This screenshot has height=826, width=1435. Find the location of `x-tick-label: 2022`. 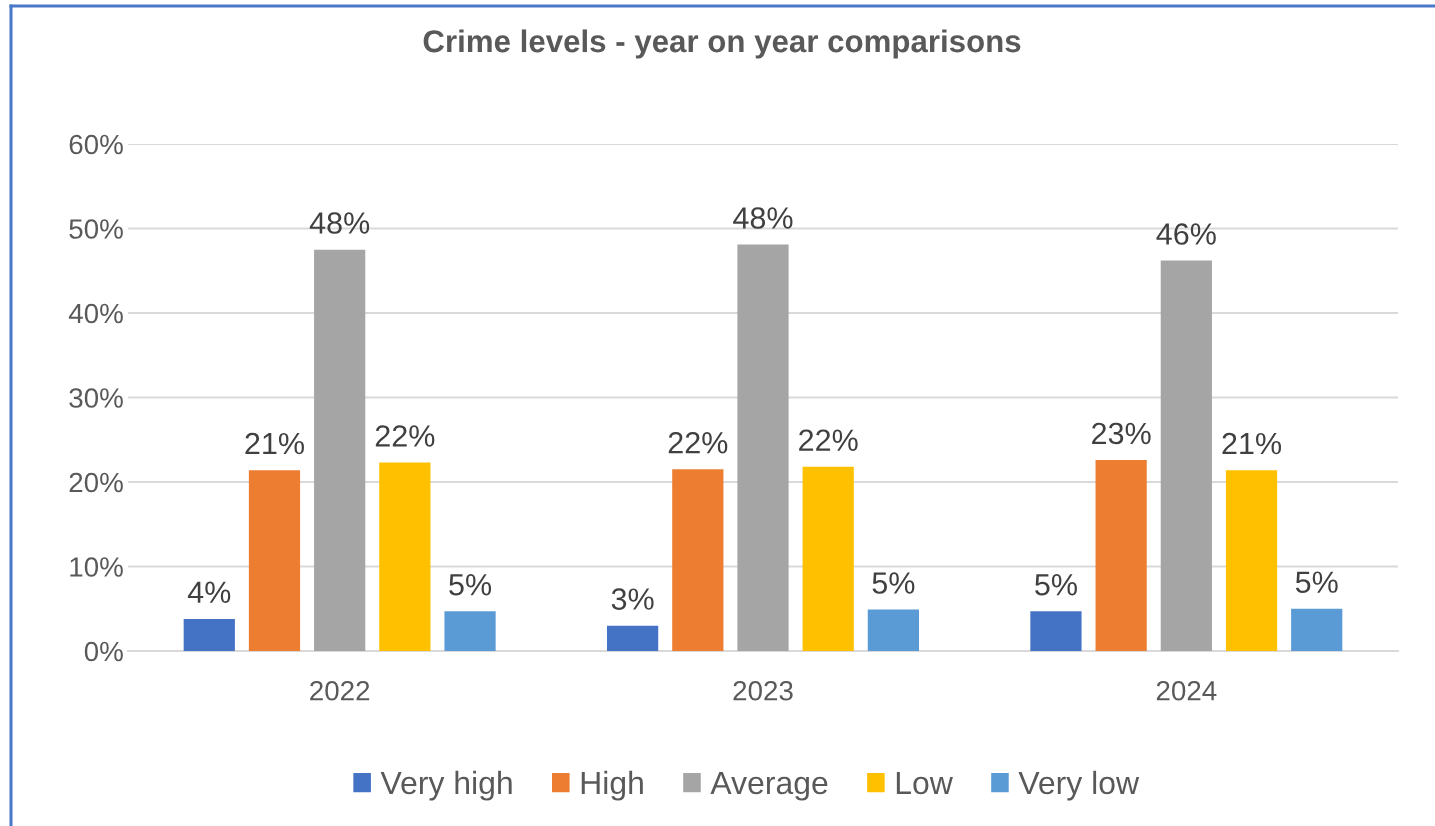

x-tick-label: 2022 is located at coordinates (340, 690).